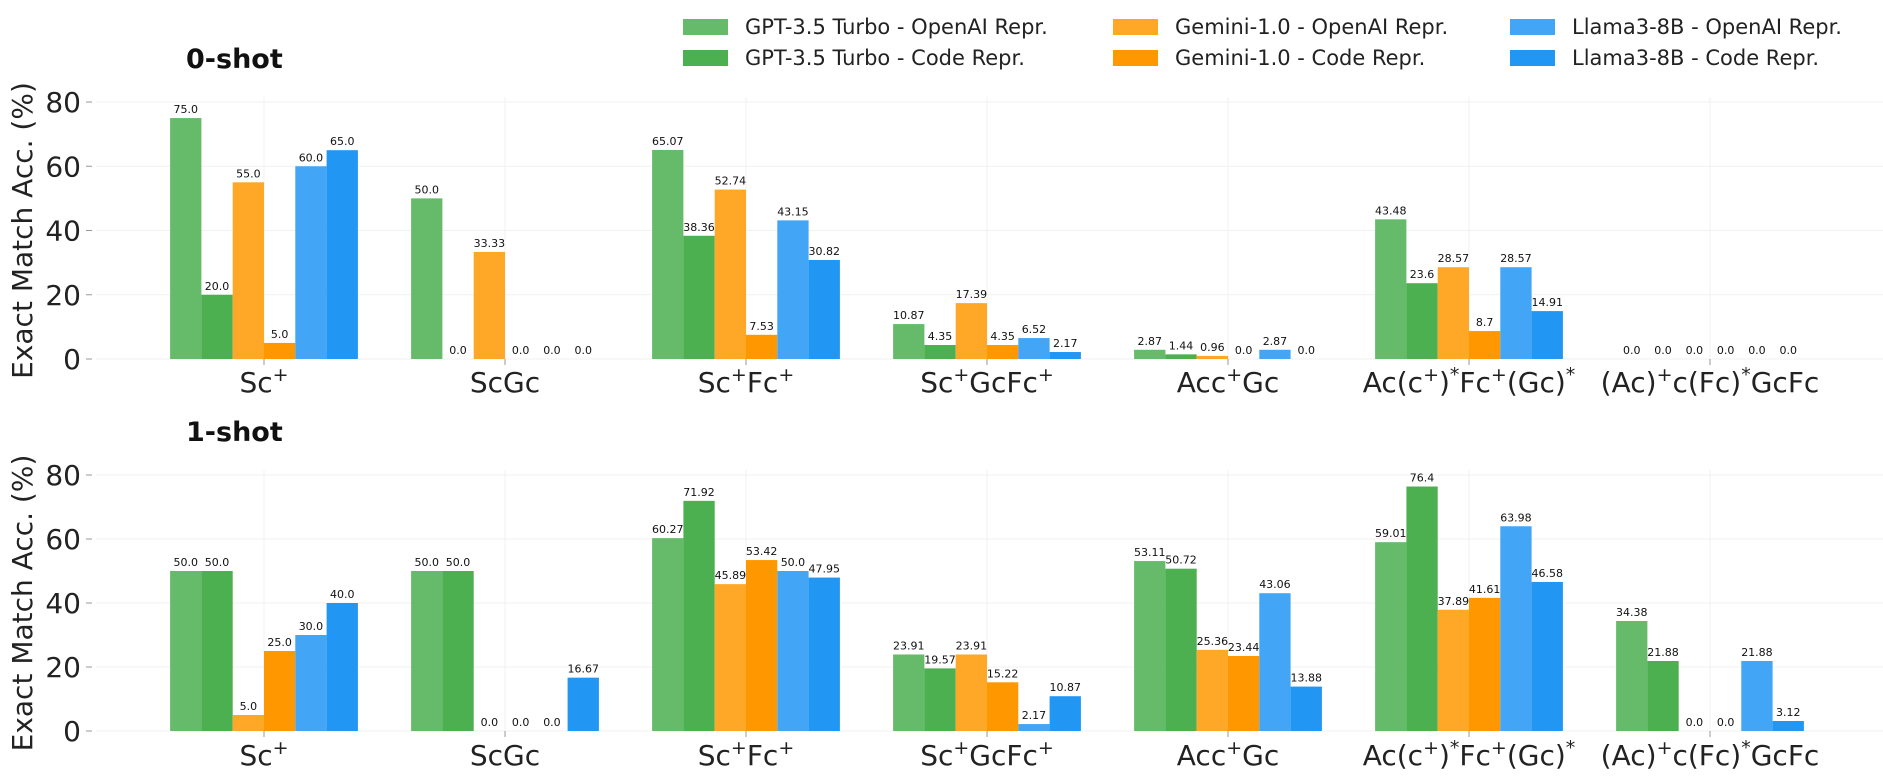  Describe the element at coordinates (1548, 573) in the screenshot. I see `bar-value-label: 46.58` at that location.